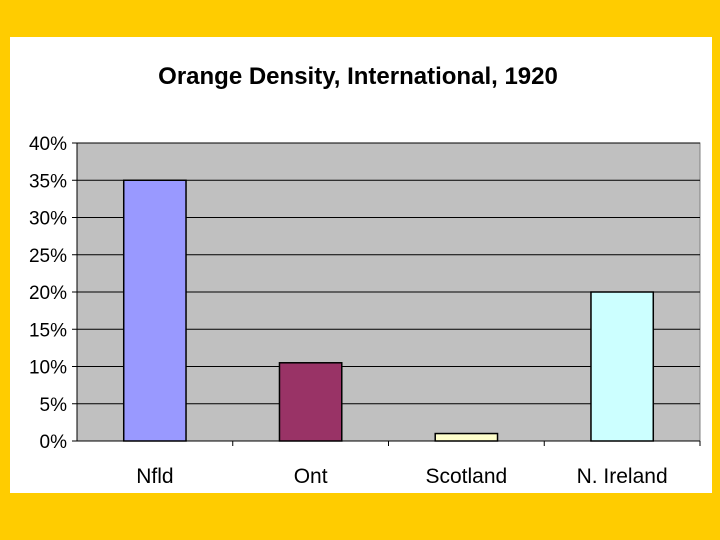 This screenshot has width=720, height=540. I want to click on x-tick-label: Ont, so click(311, 476).